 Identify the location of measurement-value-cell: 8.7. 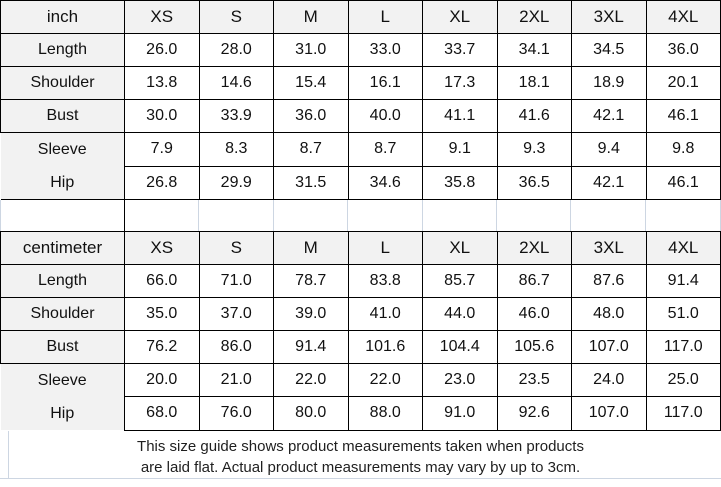
(385, 149).